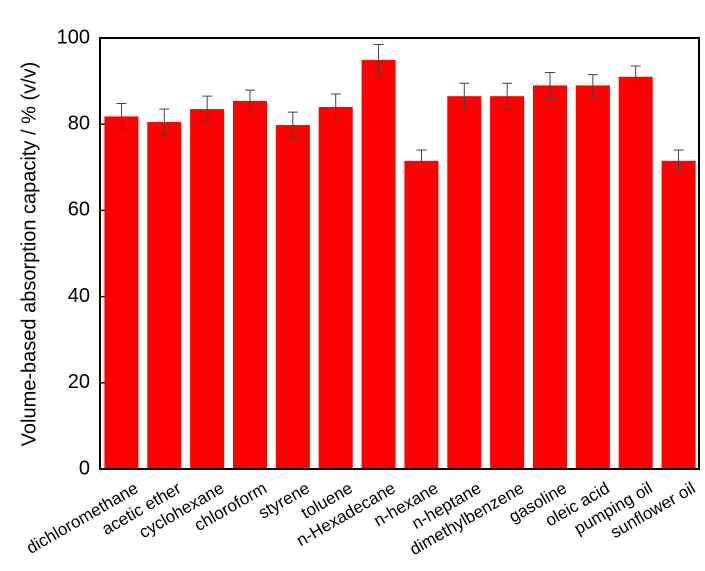 The width and height of the screenshot is (705, 571). I want to click on y-tick-label: 100, so click(73, 37).